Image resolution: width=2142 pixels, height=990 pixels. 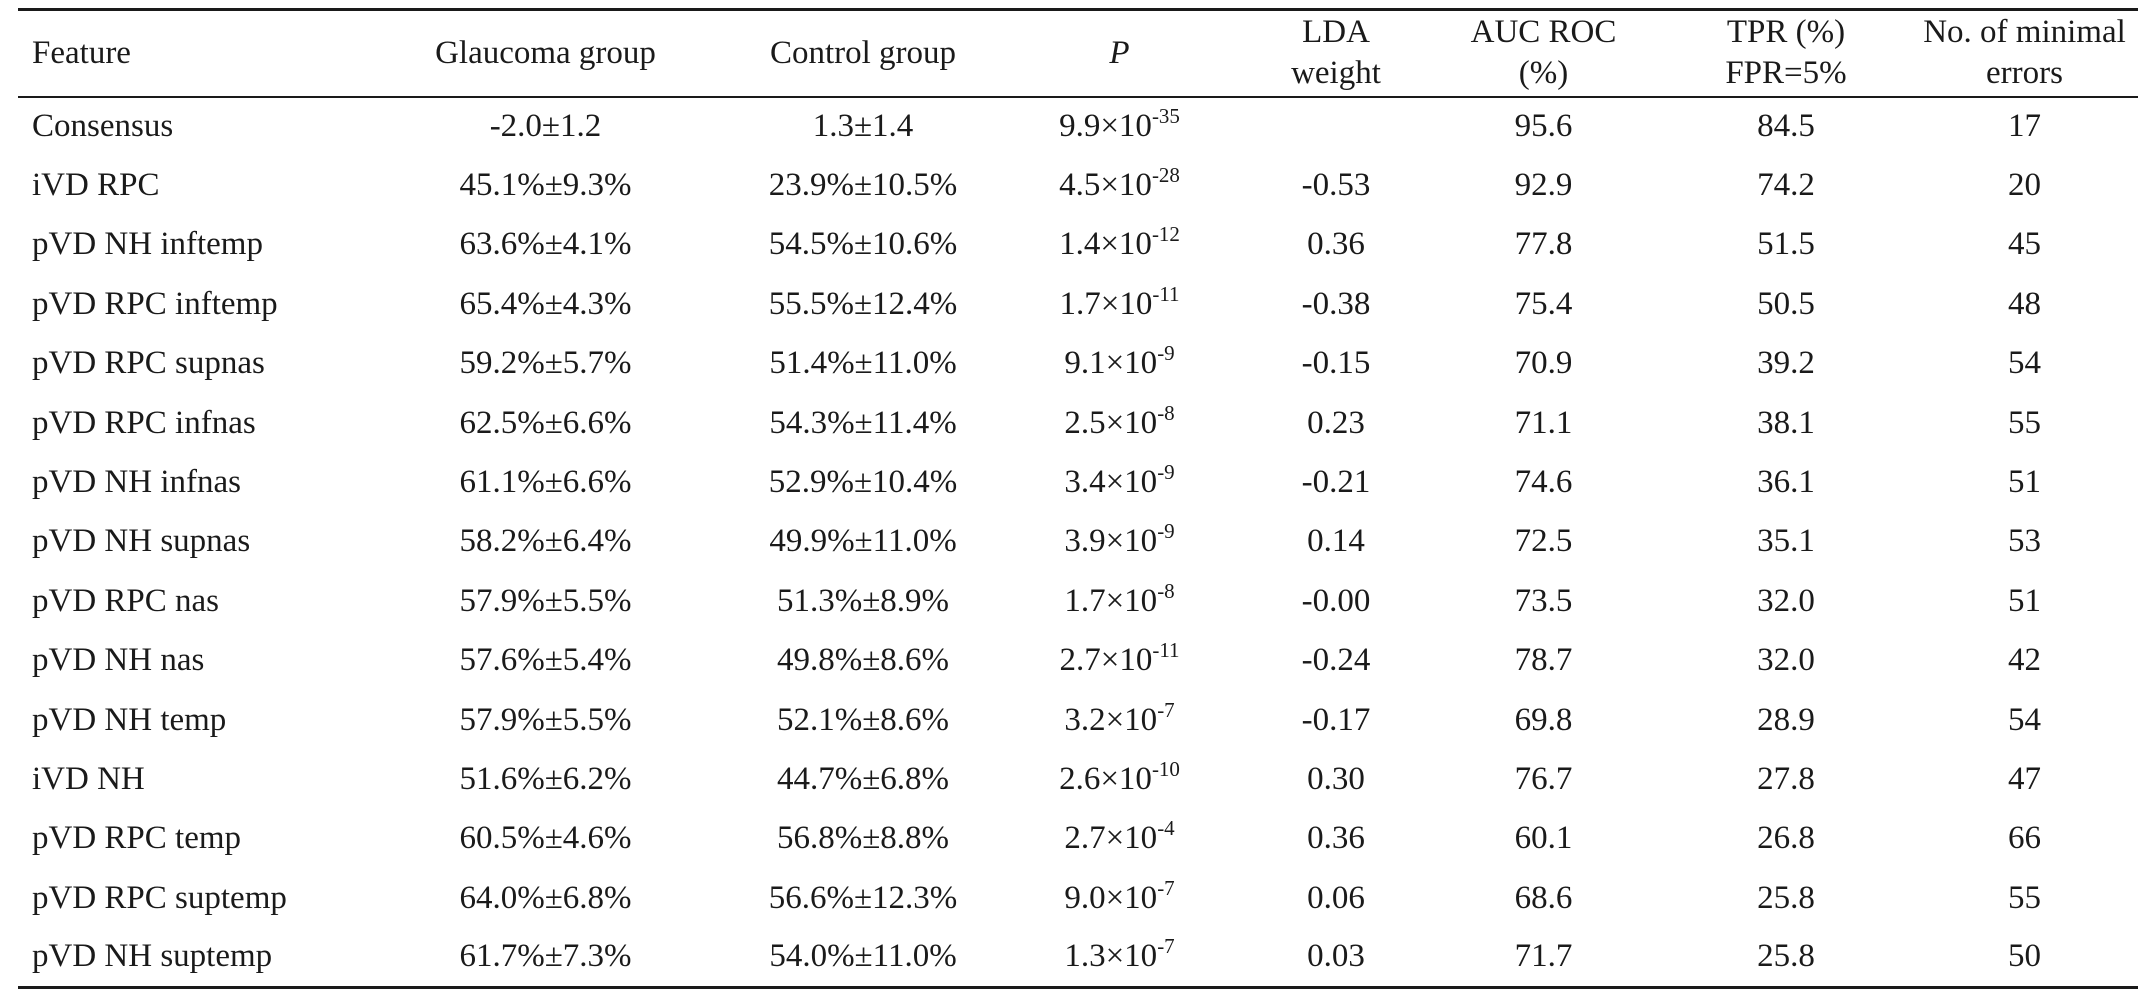 I want to click on header-feature: Feature, so click(x=188, y=53).